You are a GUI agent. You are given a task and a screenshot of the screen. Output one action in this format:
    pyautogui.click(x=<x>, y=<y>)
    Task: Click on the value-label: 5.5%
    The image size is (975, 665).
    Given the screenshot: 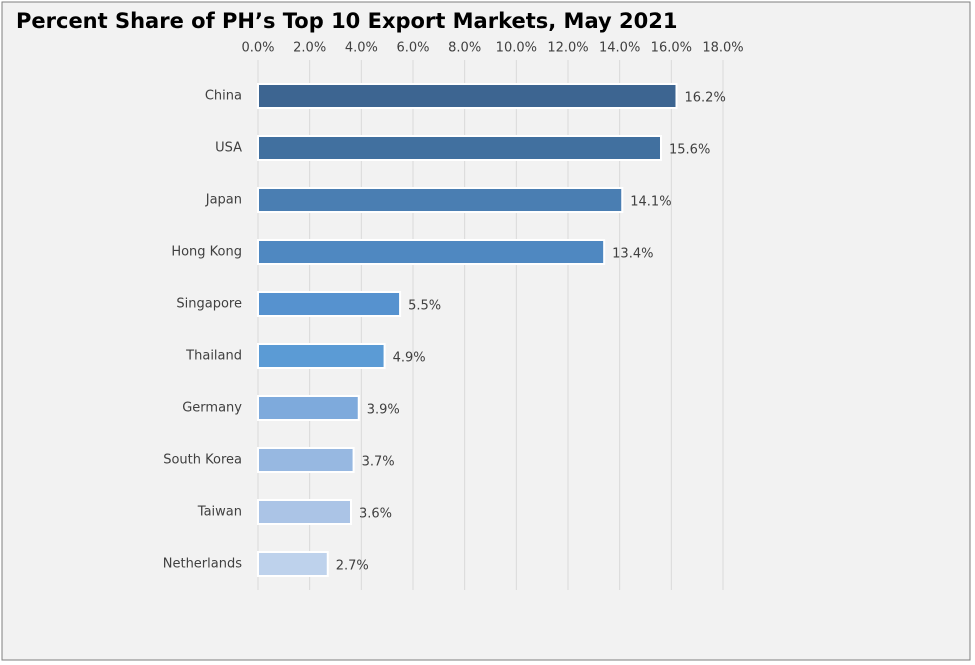 What is the action you would take?
    pyautogui.click(x=424, y=306)
    